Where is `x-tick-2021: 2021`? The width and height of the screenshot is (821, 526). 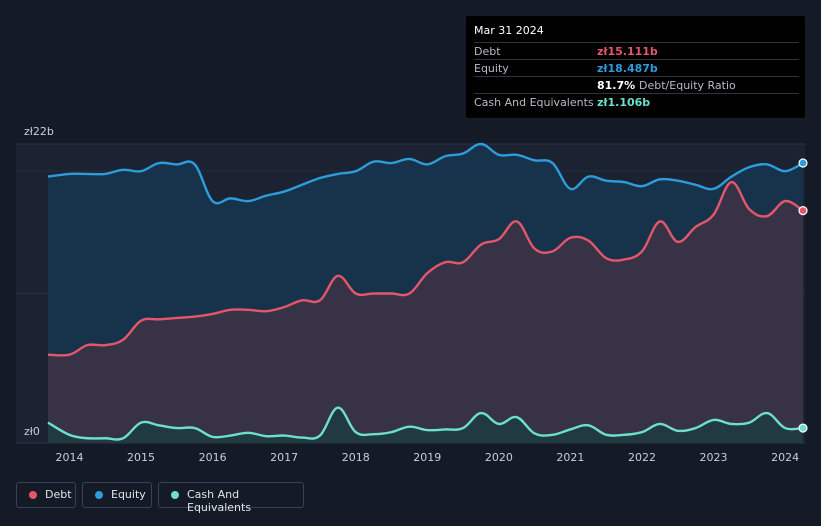 x-tick-2021: 2021 is located at coordinates (570, 457).